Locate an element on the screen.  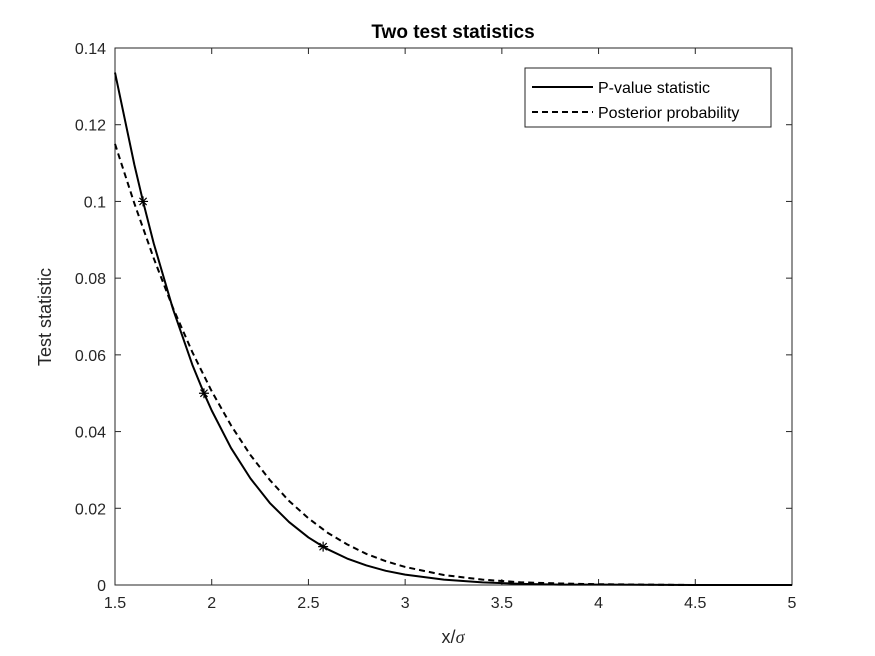
y-axis-title: Test statistic is located at coordinates (45, 317).